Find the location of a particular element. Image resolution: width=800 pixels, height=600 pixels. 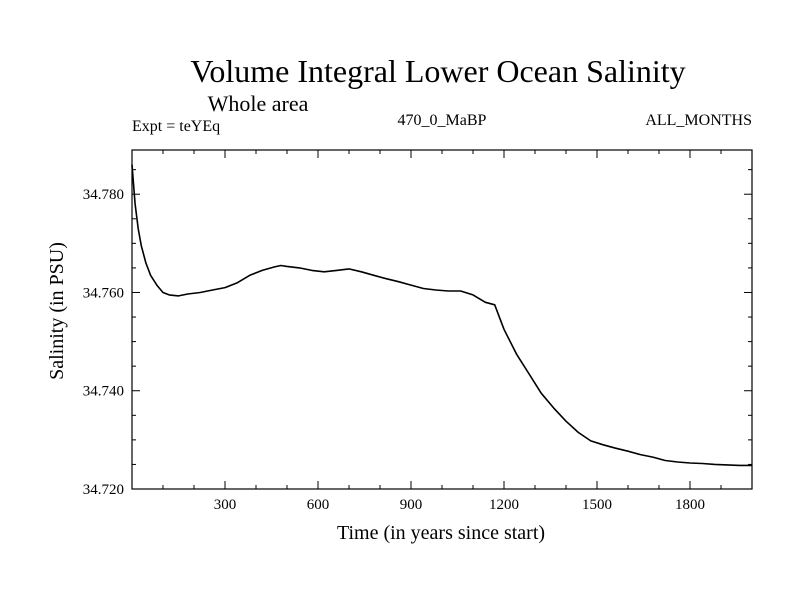

y-tick-label: 34.780 is located at coordinates (103, 195).